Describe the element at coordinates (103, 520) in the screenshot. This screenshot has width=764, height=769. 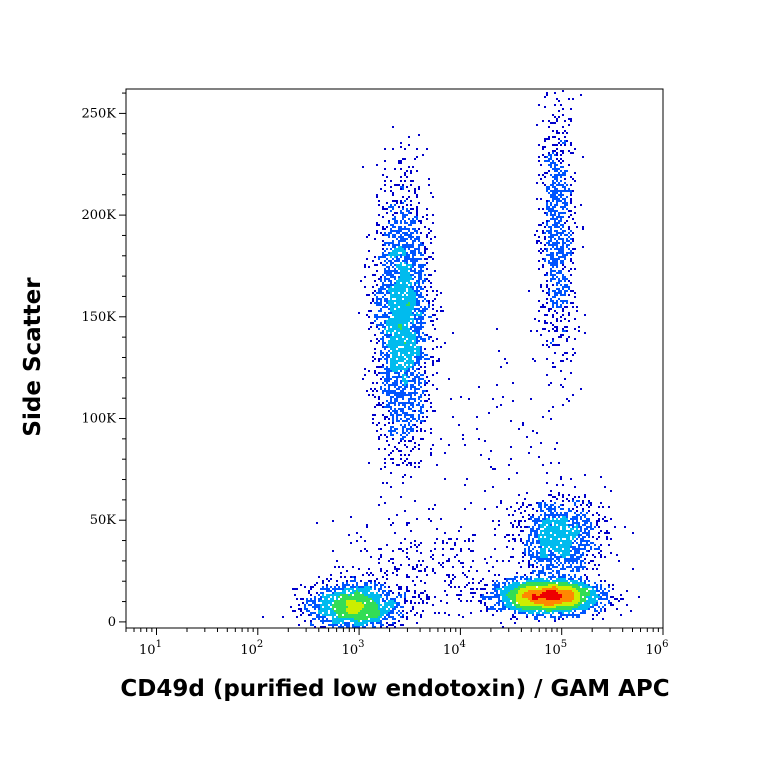
I see `y-tick-label: 50K` at that location.